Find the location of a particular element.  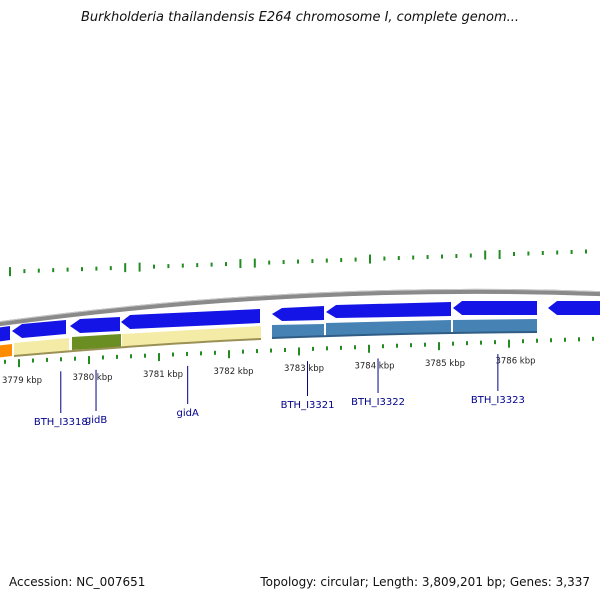

gene-track is located at coordinates (269, 338).